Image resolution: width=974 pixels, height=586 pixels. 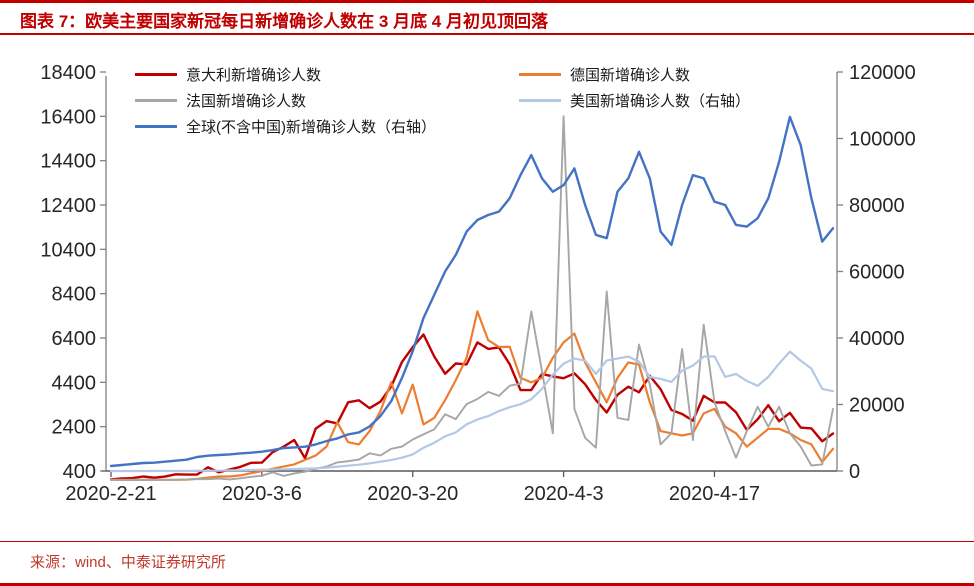 I want to click on left-axis-tick-label: 10400, so click(x=68, y=250).